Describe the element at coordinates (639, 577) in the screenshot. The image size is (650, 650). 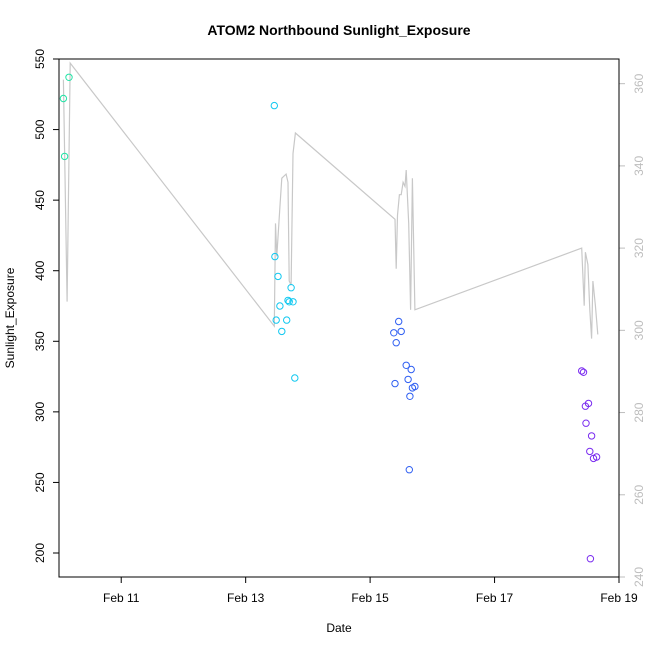
I see `y2-tick-label: 240` at that location.